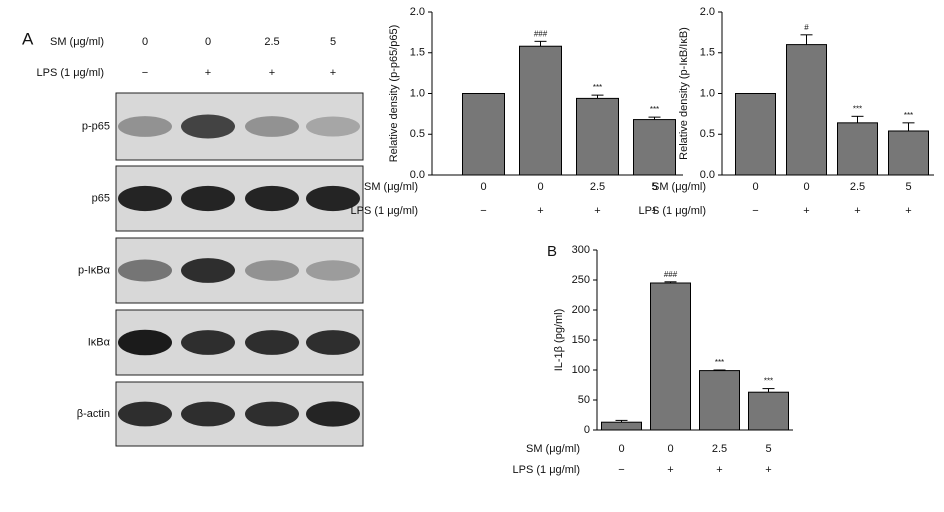  What do you see at coordinates (239, 126) in the screenshot?
I see `blot-frame` at bounding box center [239, 126].